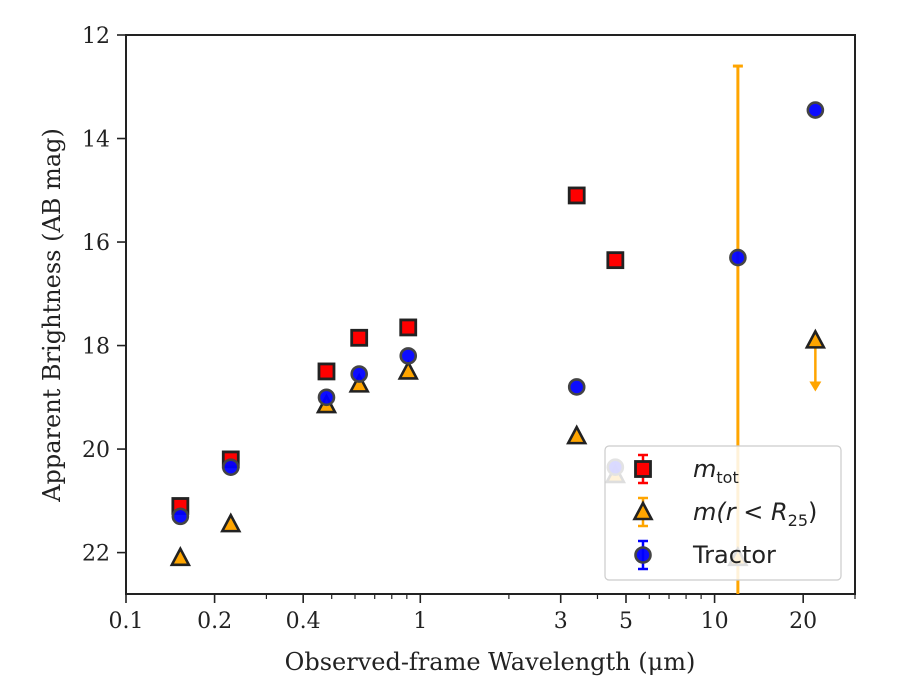 This screenshot has width=900, height=700. Describe the element at coordinates (214, 621) in the screenshot. I see `x-tick-label: 0.2` at that location.